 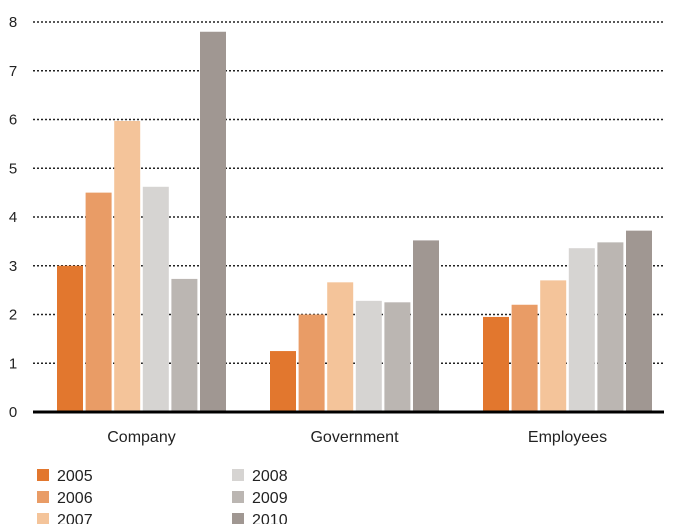 I want to click on bar-government-2007, so click(x=340, y=347).